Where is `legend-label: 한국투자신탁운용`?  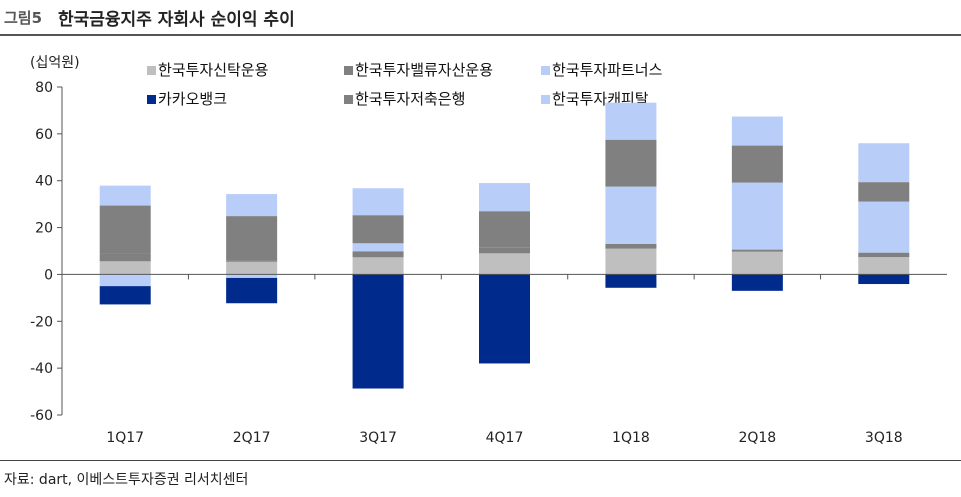
legend-label: 한국투자신탁운용 is located at coordinates (213, 70).